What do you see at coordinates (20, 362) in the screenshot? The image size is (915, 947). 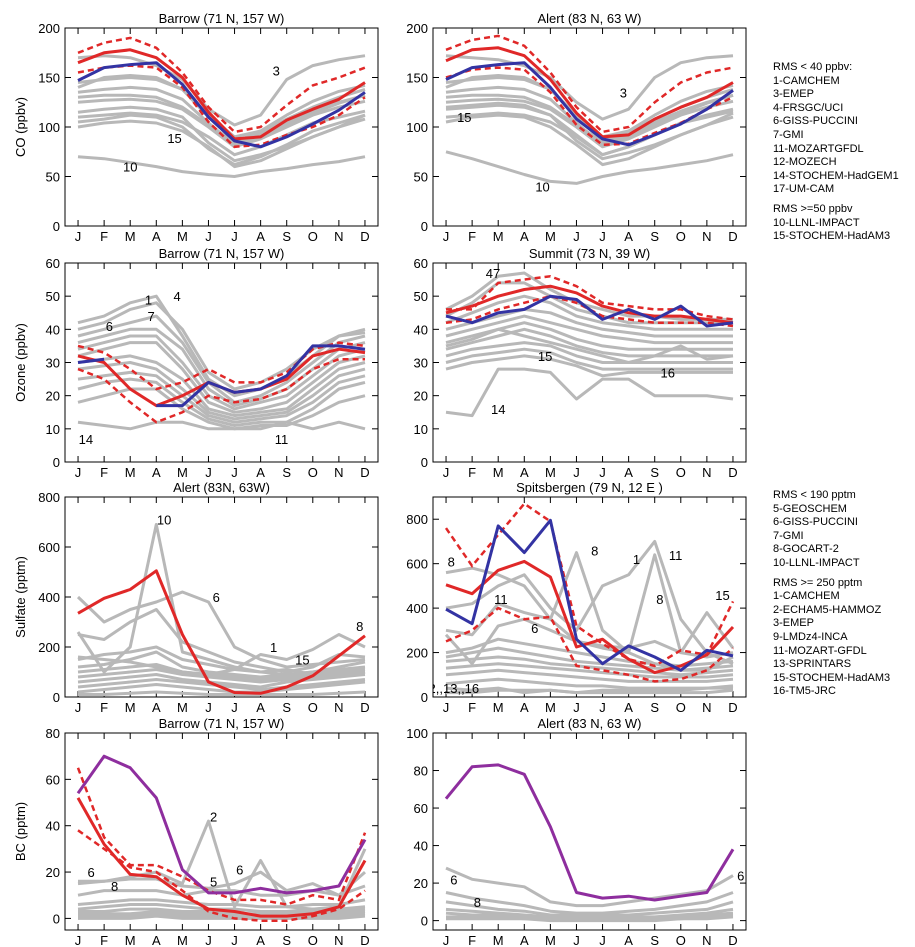 I see `ozone-barrow-ylabel: Ozone (ppbv)` at bounding box center [20, 362].